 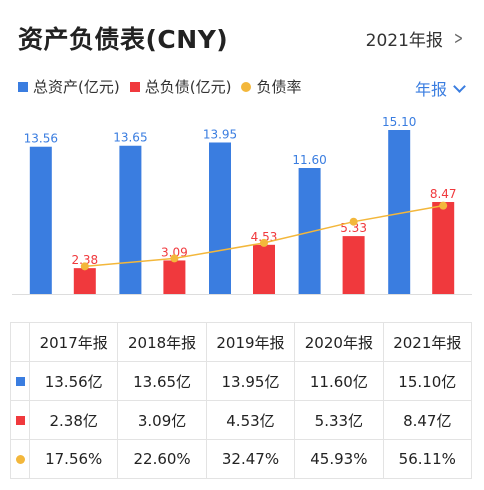 I want to click on legend-item-liabilities: 总负债(亿元), so click(x=180, y=86).